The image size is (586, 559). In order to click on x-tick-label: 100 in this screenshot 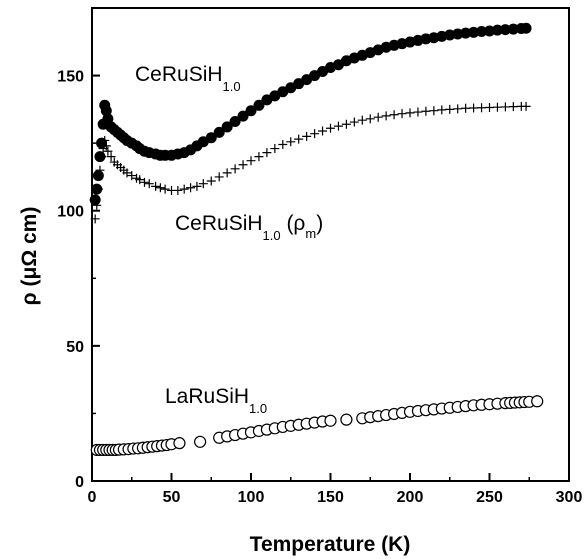, I will do `click(251, 497)`.